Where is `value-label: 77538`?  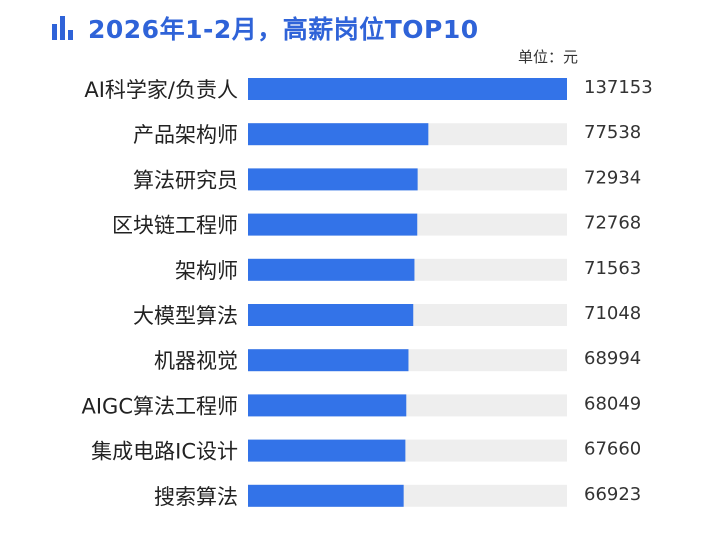 value-label: 77538 is located at coordinates (612, 132).